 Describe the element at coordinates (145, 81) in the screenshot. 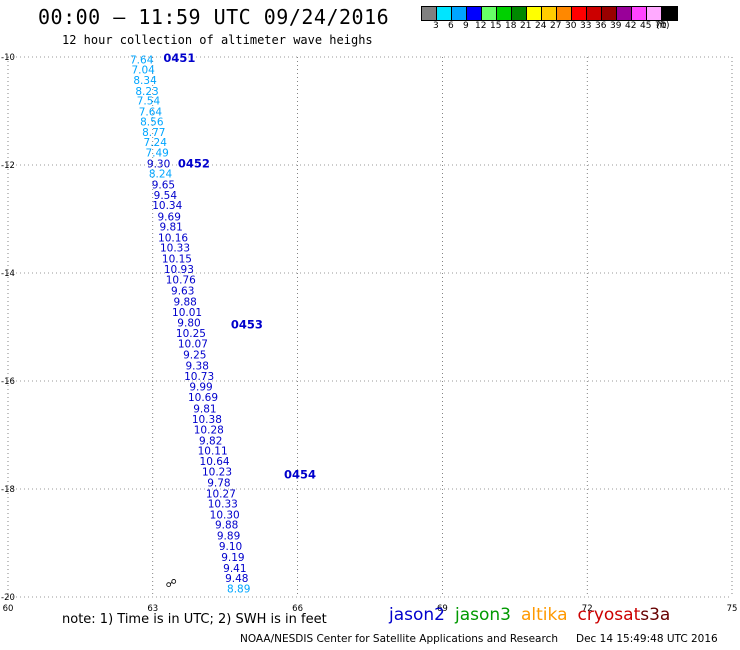

I see `wave-height-label: 8.34` at that location.